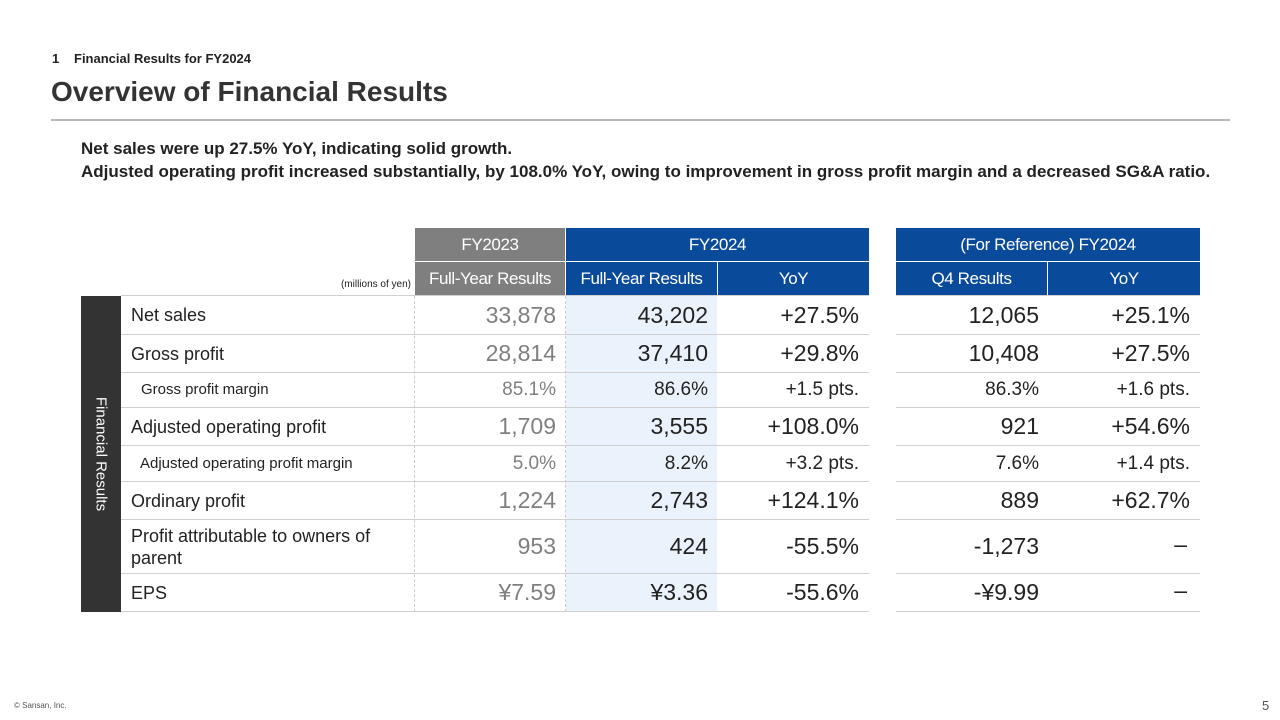 The width and height of the screenshot is (1280, 720). I want to click on title-divider, so click(640, 120).